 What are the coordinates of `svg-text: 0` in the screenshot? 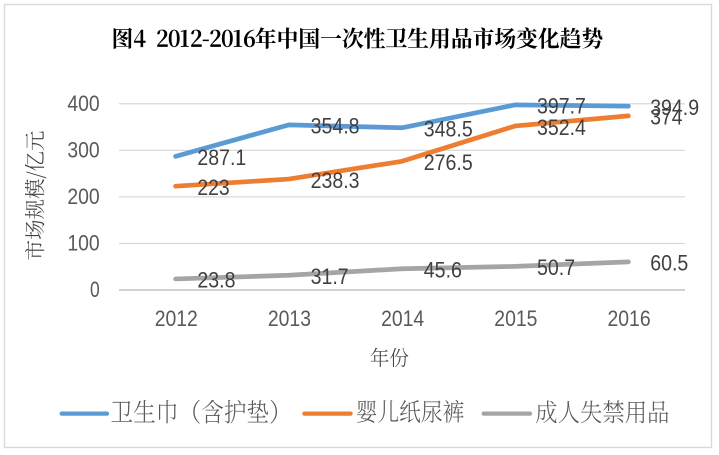 It's located at (95, 289).